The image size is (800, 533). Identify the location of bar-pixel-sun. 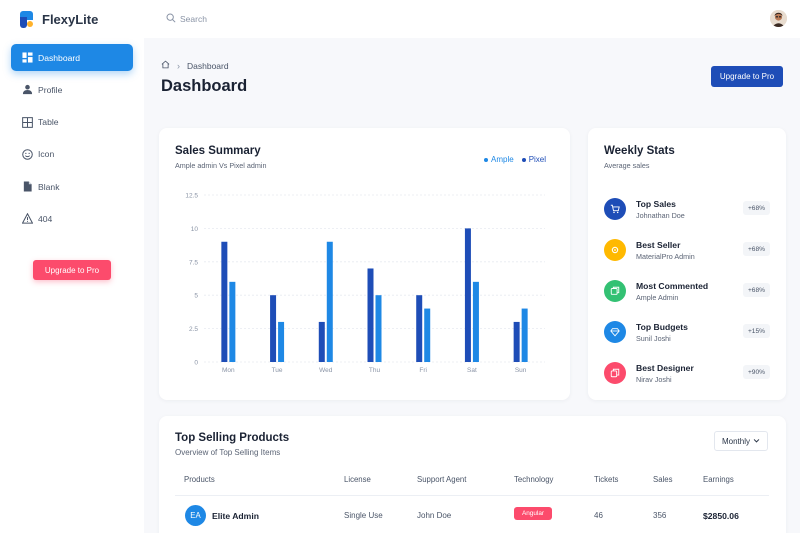
(516, 341).